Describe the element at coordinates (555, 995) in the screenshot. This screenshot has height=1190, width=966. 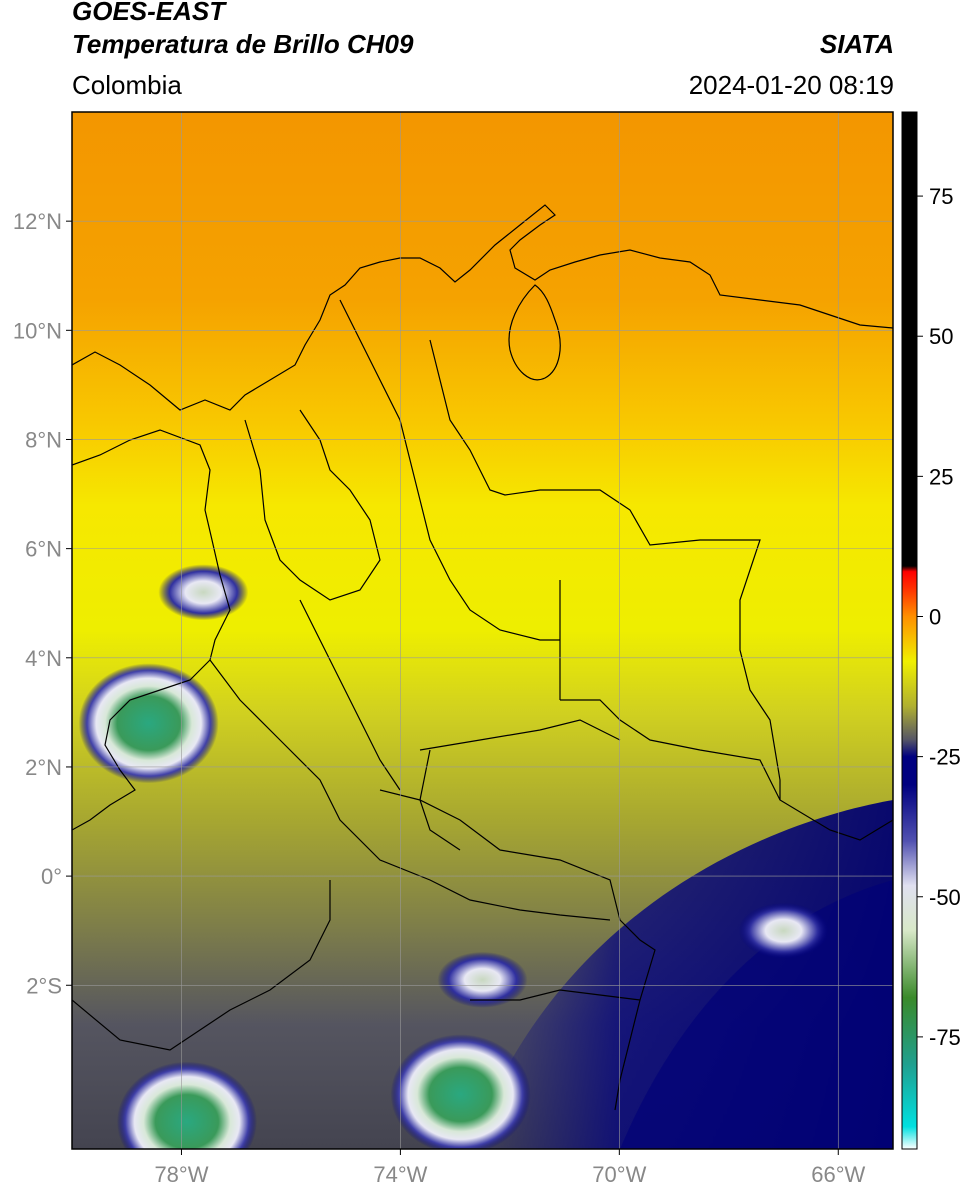
I see `border-peru-brazil` at that location.